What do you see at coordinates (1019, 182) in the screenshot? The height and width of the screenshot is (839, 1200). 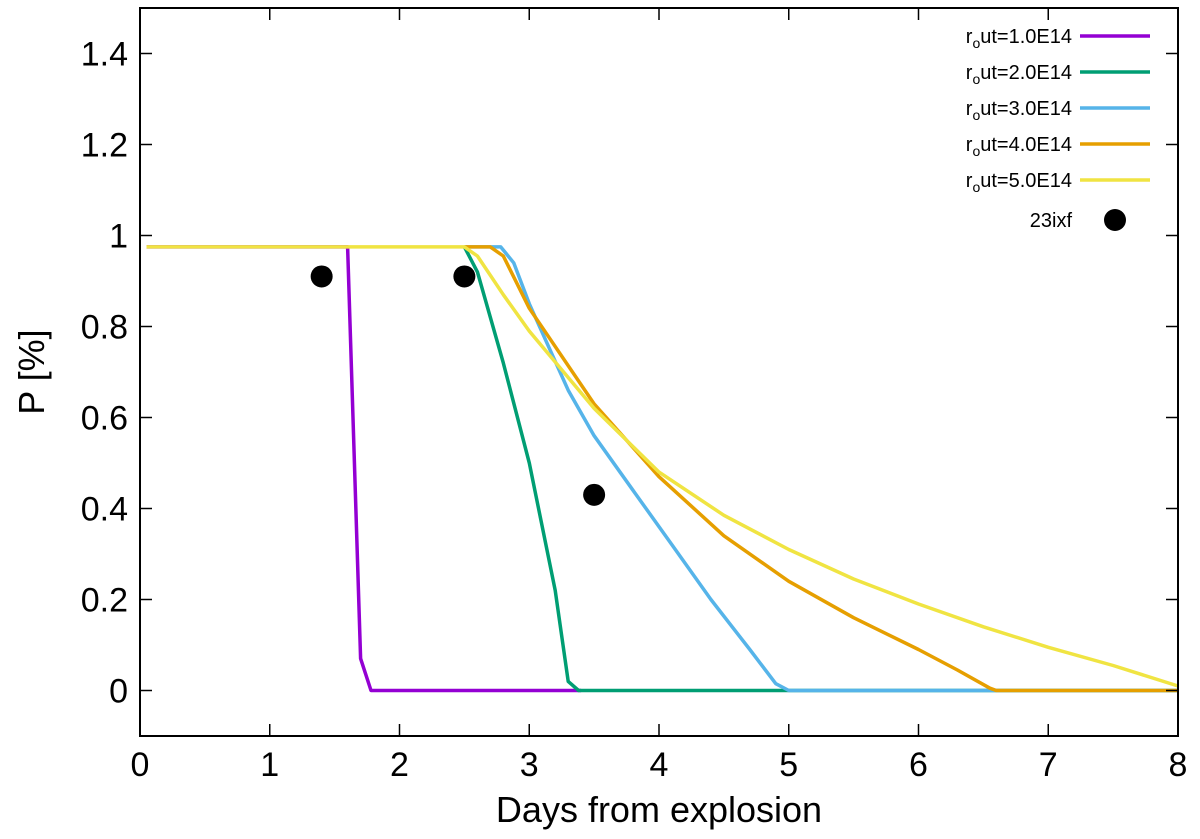 I see `legend-label-5: rout=5.0E14` at bounding box center [1019, 182].